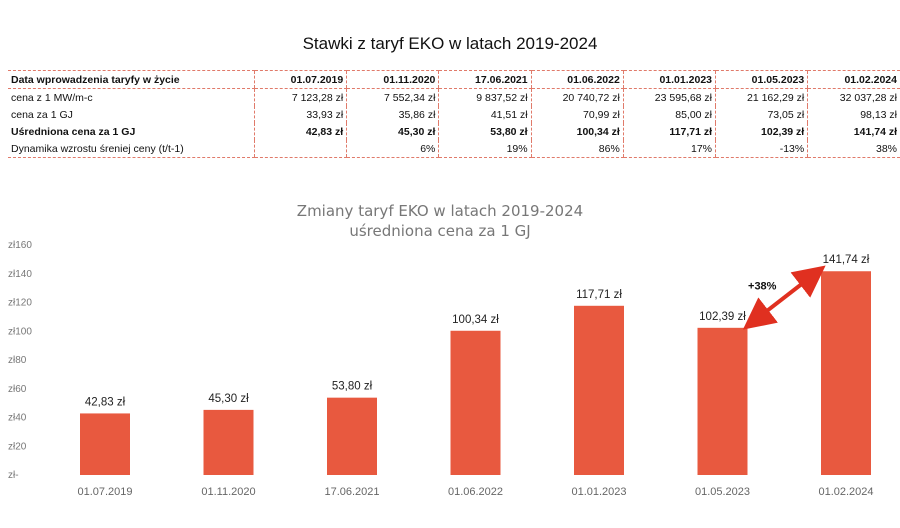  I want to click on y-tick-label: zł140, so click(20, 274).